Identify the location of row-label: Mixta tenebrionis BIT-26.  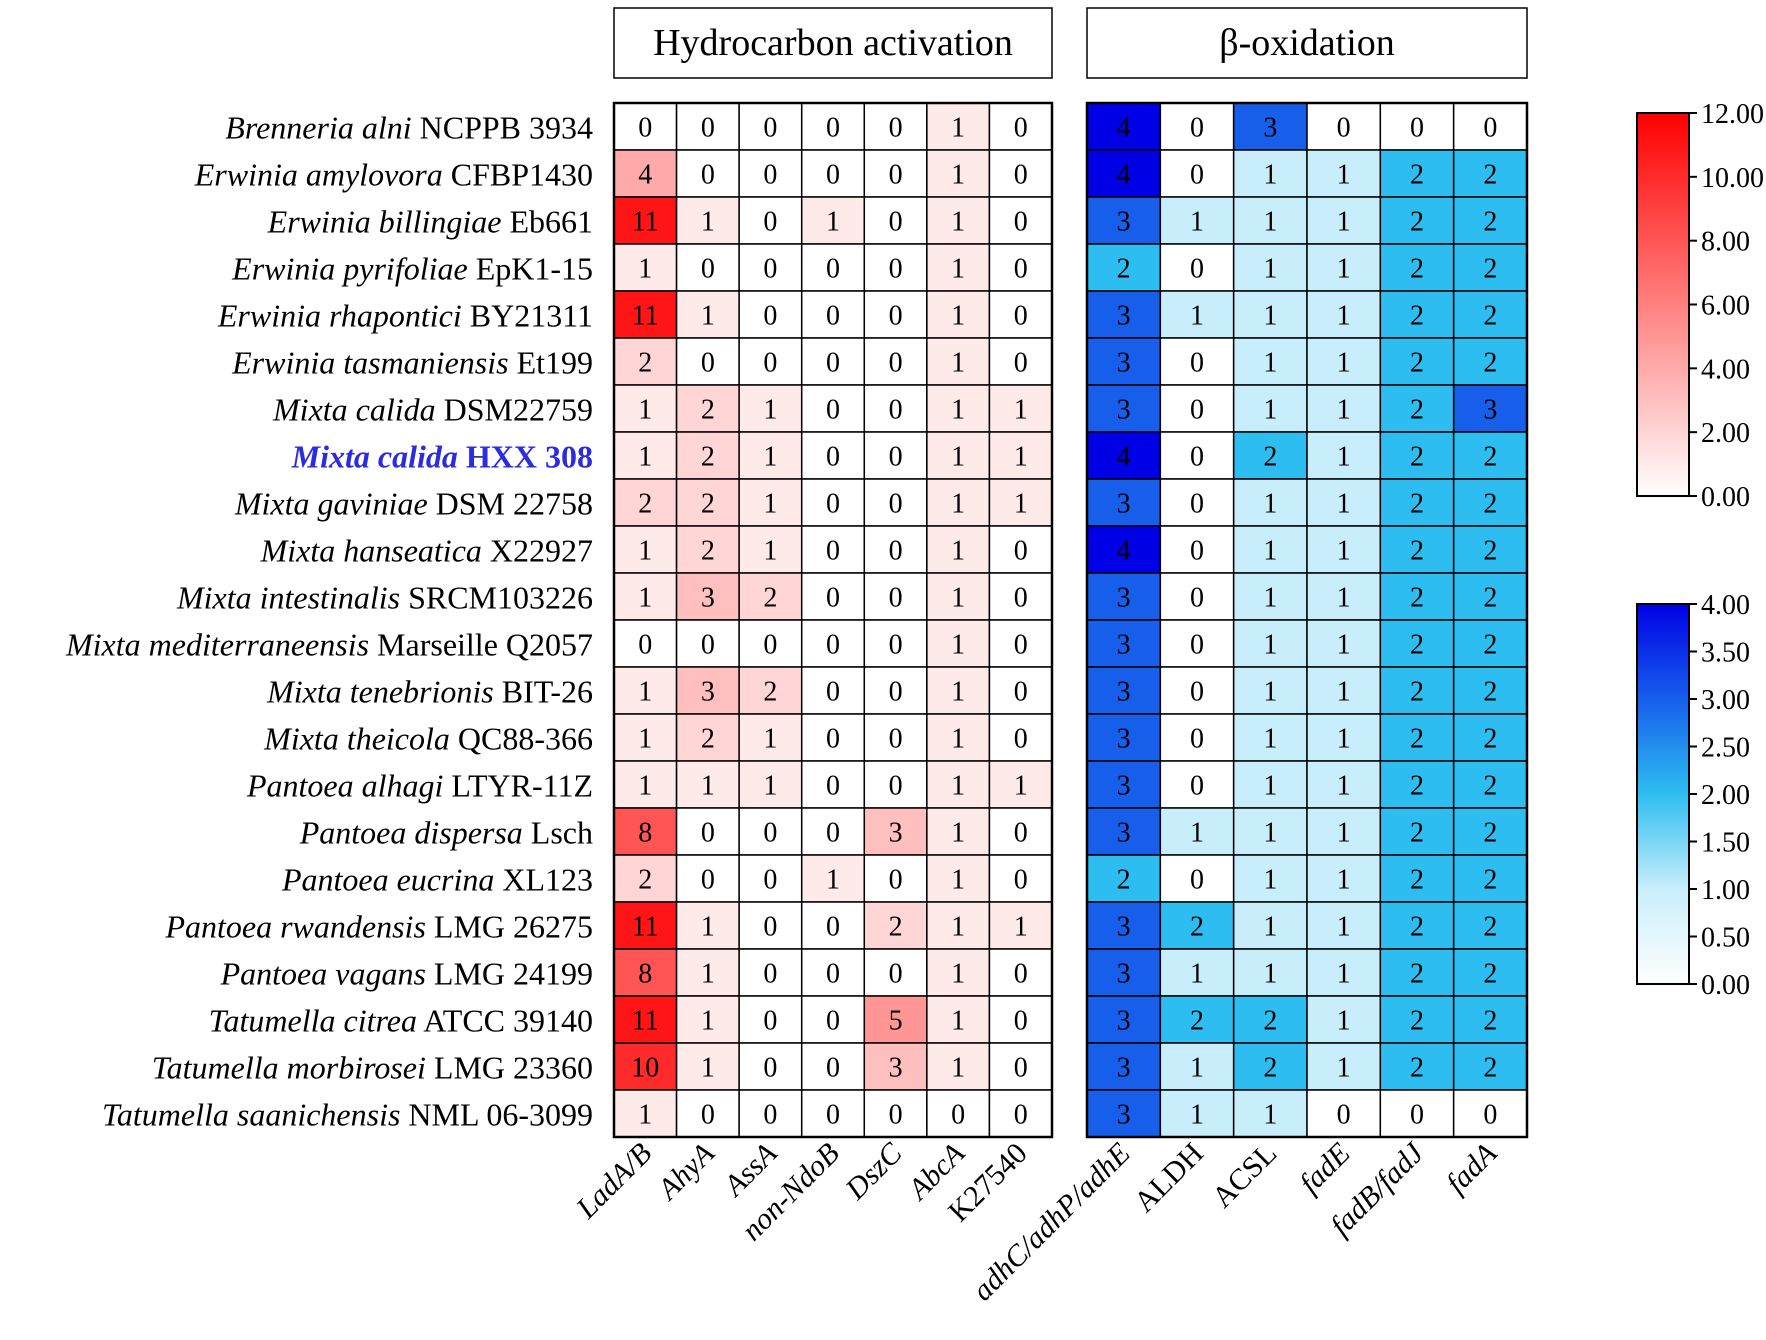
(429, 692).